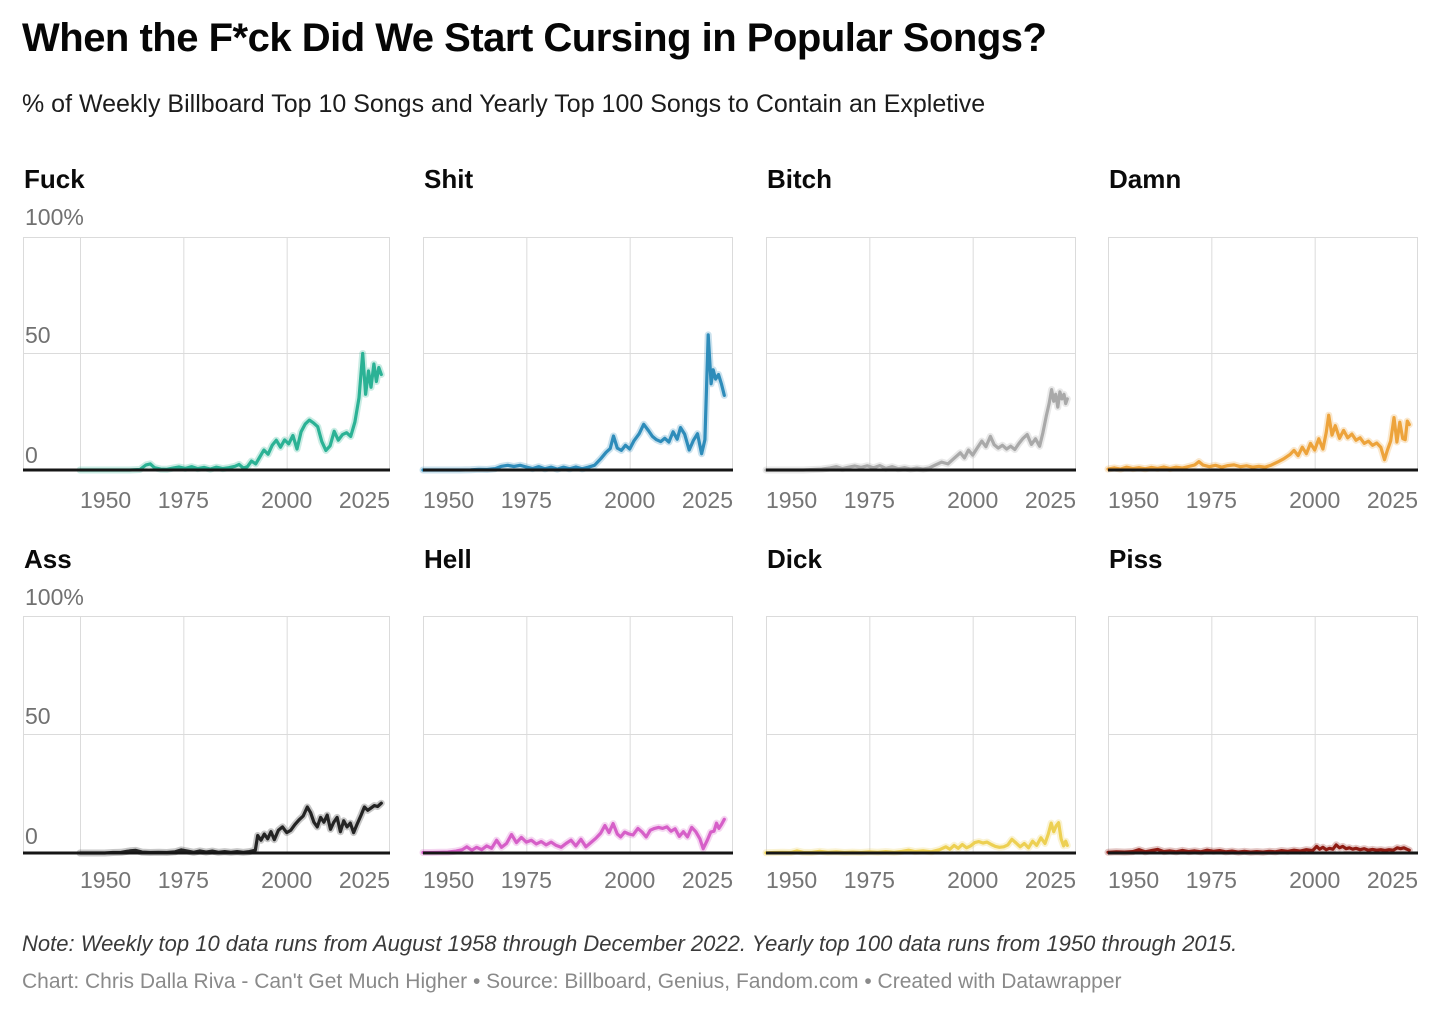  I want to click on line-chart-dick, so click(919, 736).